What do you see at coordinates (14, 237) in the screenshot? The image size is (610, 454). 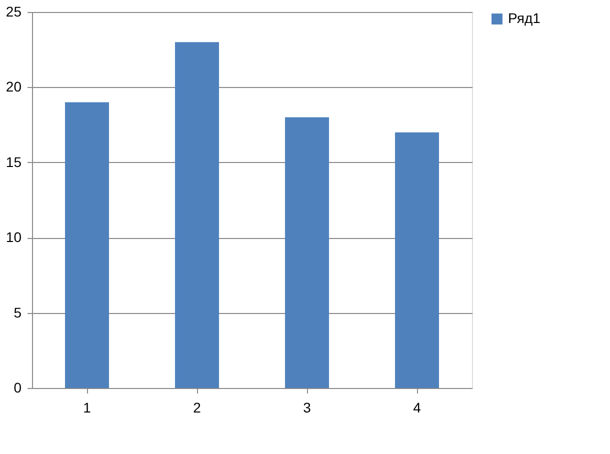 I see `y-tick-label: 10` at bounding box center [14, 237].